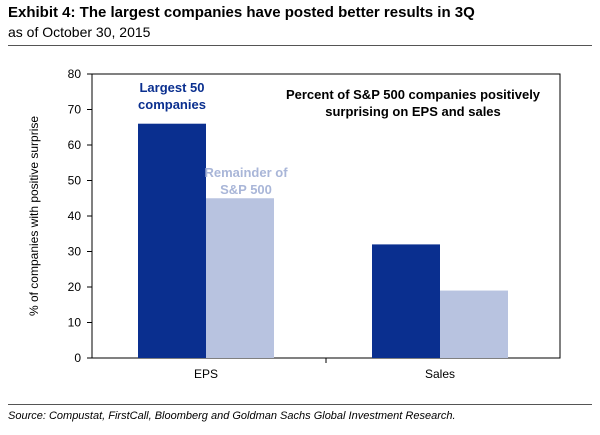 The image size is (600, 435). I want to click on series-label-largest-50: Largest 50, so click(171, 87).